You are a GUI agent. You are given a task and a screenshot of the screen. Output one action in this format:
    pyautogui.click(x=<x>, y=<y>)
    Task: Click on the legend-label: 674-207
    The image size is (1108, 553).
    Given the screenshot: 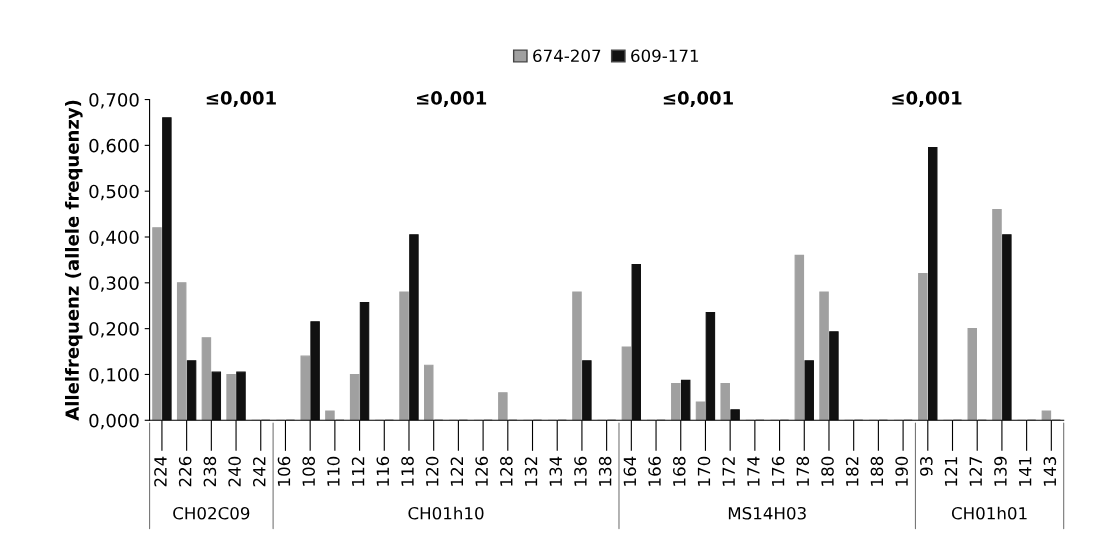 What is the action you would take?
    pyautogui.click(x=567, y=56)
    